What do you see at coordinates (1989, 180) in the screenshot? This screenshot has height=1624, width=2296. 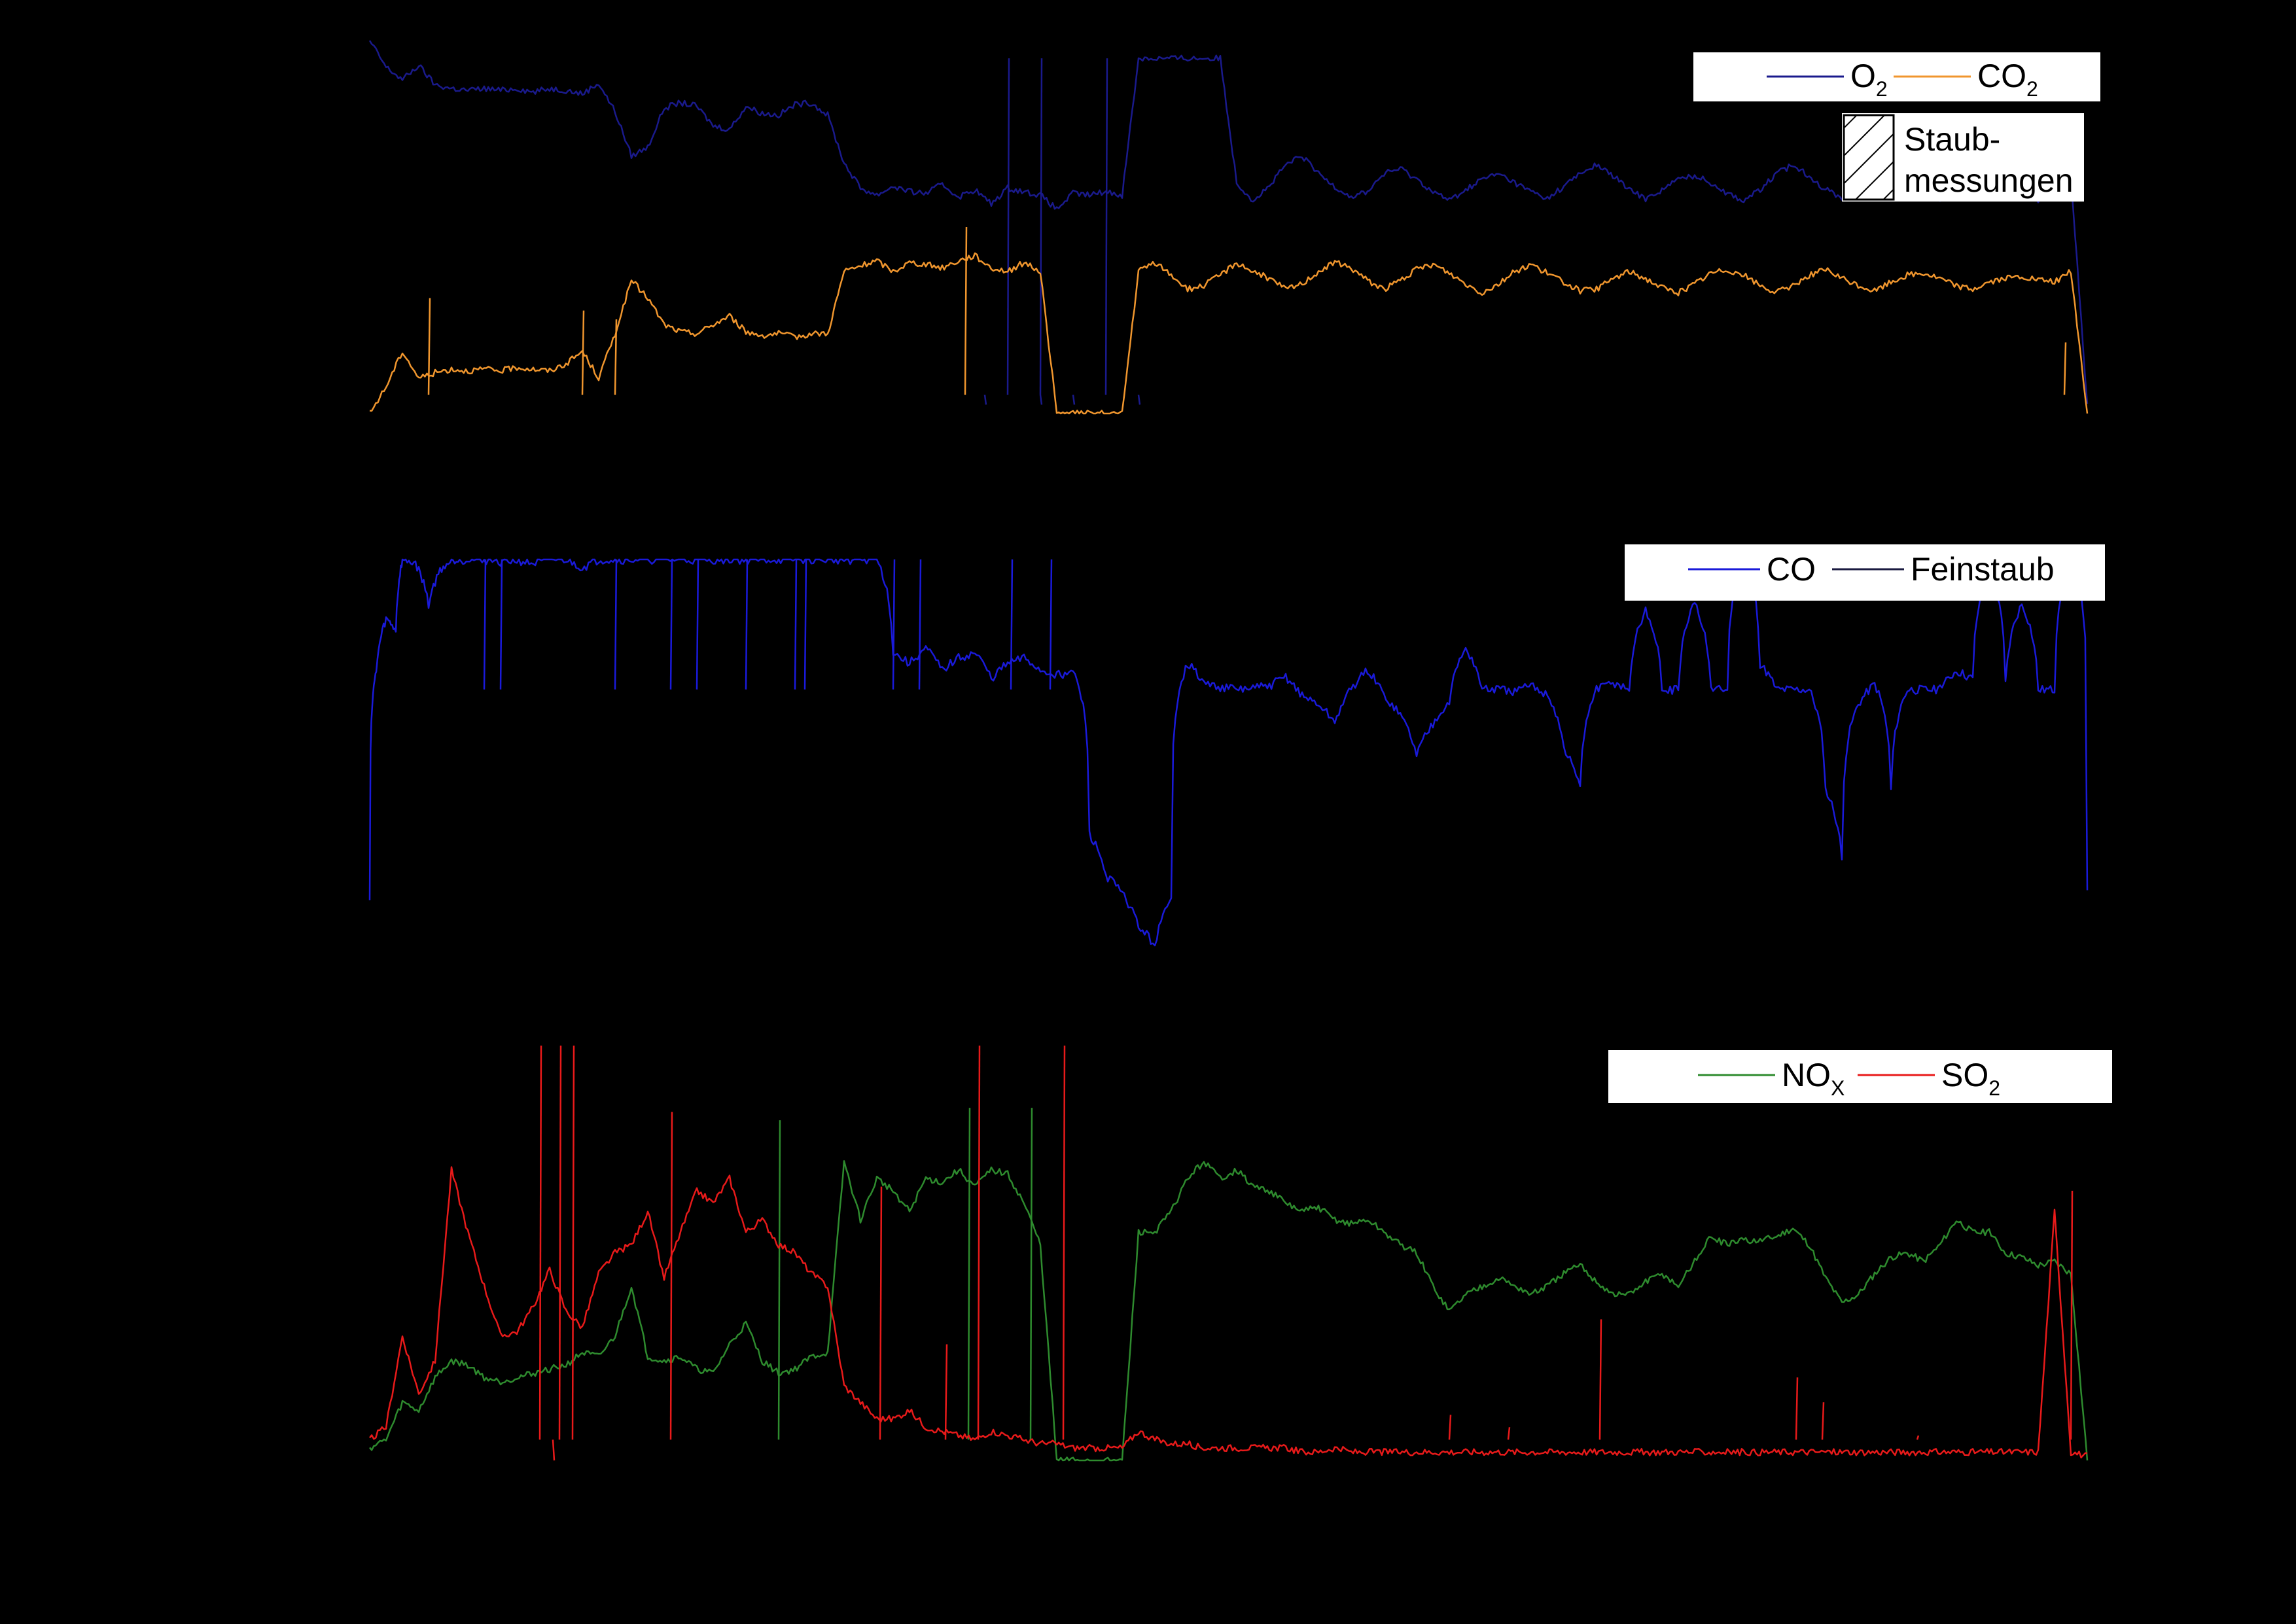 I see `legend-staub-line2: messungen` at bounding box center [1989, 180].